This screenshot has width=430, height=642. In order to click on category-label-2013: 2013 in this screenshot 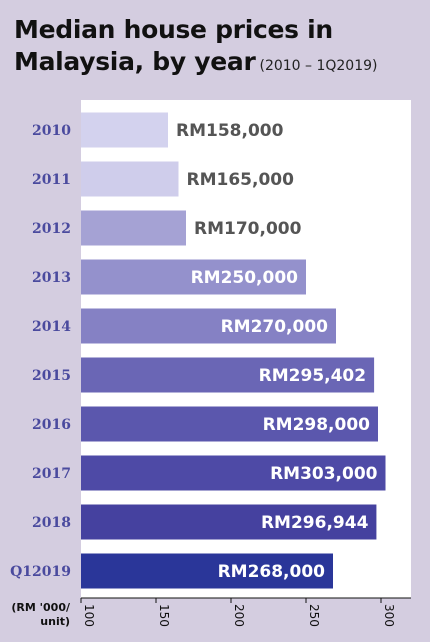, I will do `click(51, 278)`.